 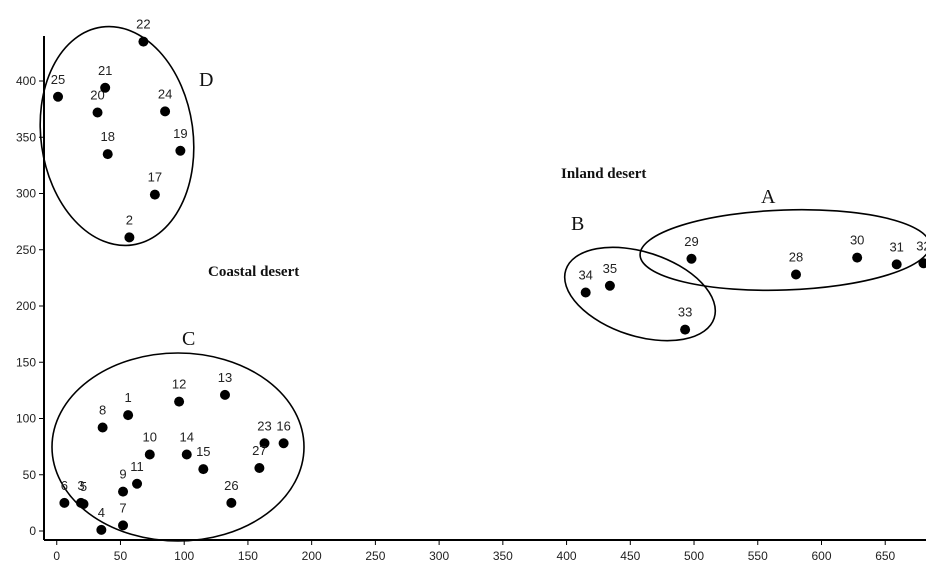 What do you see at coordinates (782, 250) in the screenshot?
I see `cluster-a-outline` at bounding box center [782, 250].